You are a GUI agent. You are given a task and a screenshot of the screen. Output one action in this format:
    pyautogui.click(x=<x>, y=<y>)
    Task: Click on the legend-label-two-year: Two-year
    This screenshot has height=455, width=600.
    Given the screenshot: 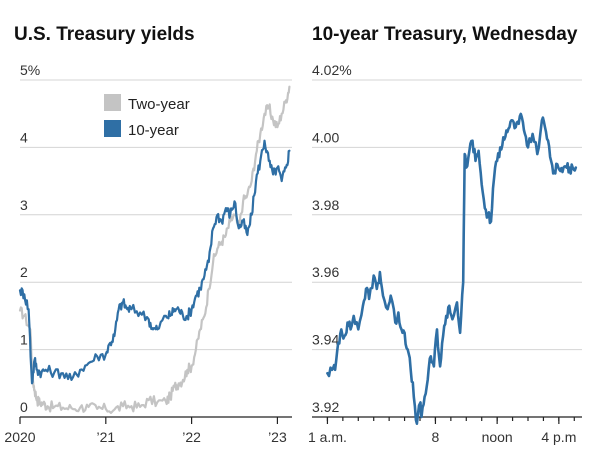 What is the action you would take?
    pyautogui.click(x=159, y=104)
    